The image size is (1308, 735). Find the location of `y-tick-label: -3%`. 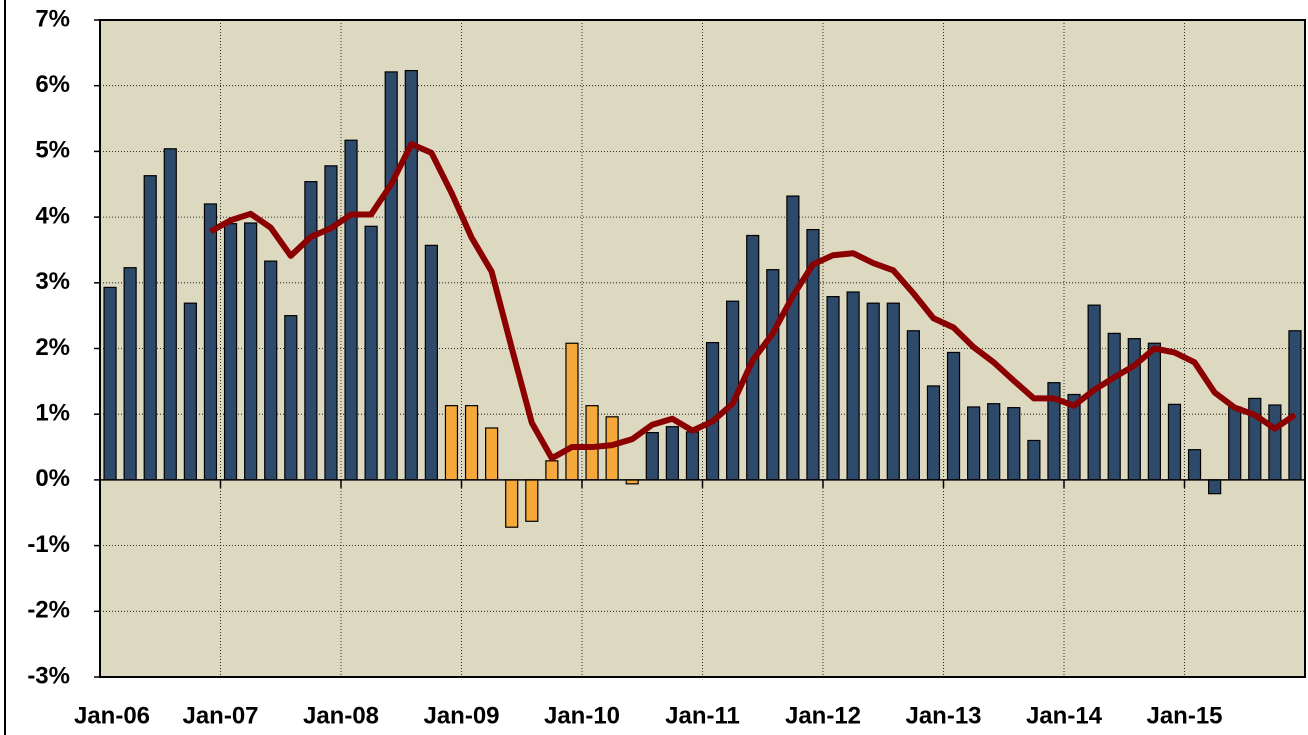

y-tick-label: -3% is located at coordinates (48, 675).